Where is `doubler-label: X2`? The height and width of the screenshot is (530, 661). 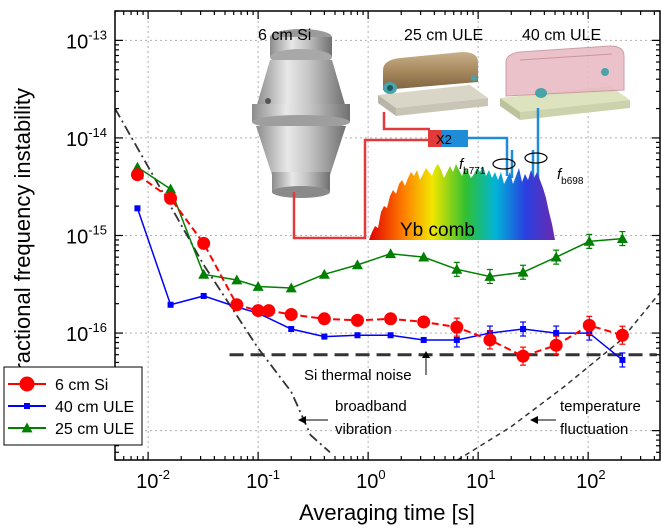 doubler-label: X2 is located at coordinates (444, 139).